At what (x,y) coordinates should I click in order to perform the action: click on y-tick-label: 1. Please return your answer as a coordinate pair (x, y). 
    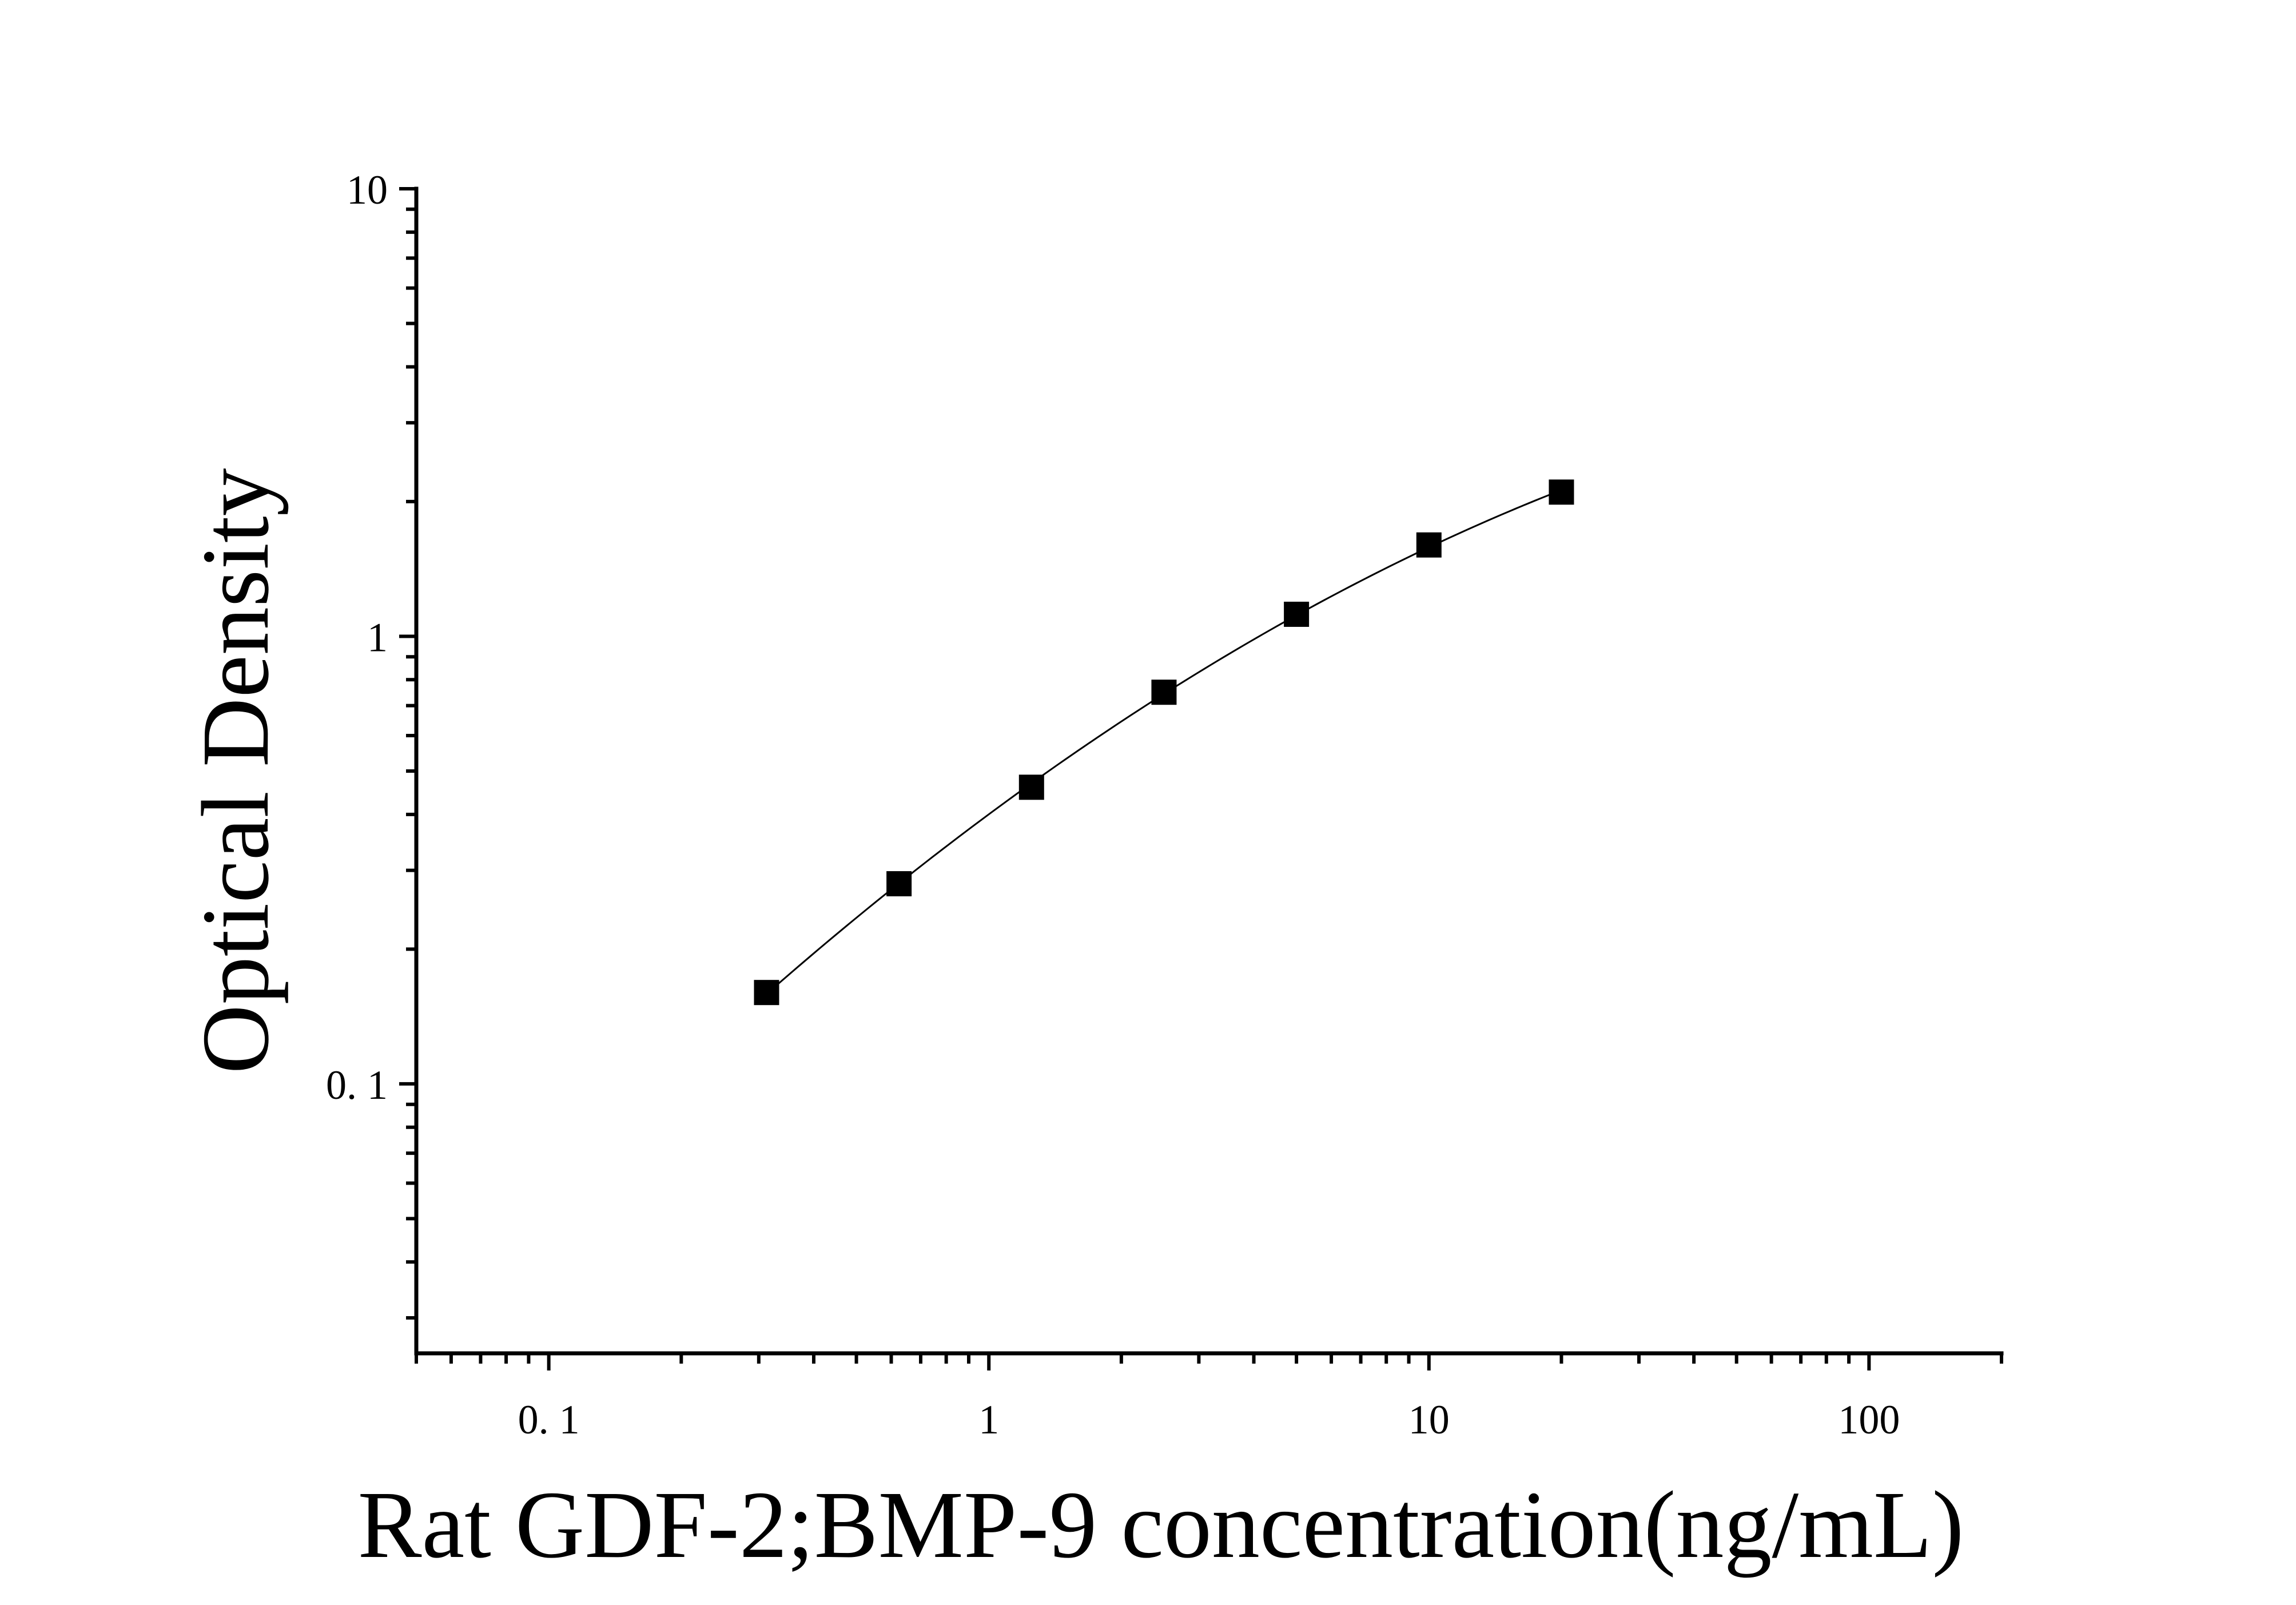
    Looking at the image, I should click on (378, 637).